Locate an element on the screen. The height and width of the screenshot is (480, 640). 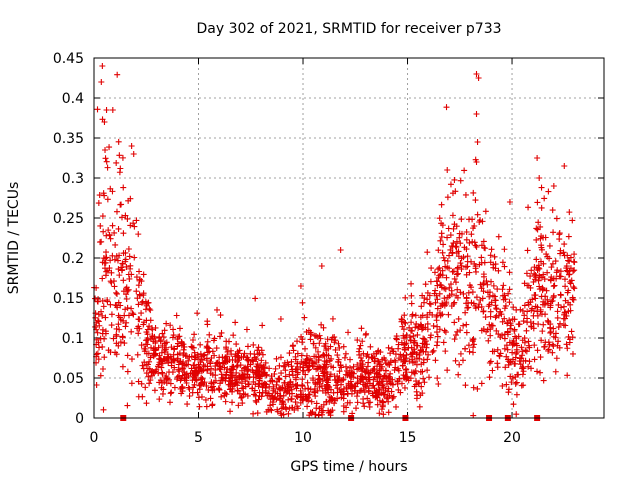
y-tick-label: 0.25 is located at coordinates (68, 219).